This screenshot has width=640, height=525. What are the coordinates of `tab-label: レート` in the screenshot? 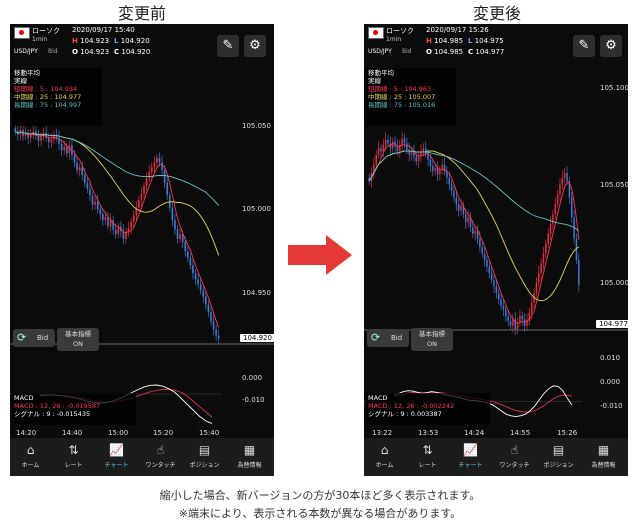 It's located at (427, 465).